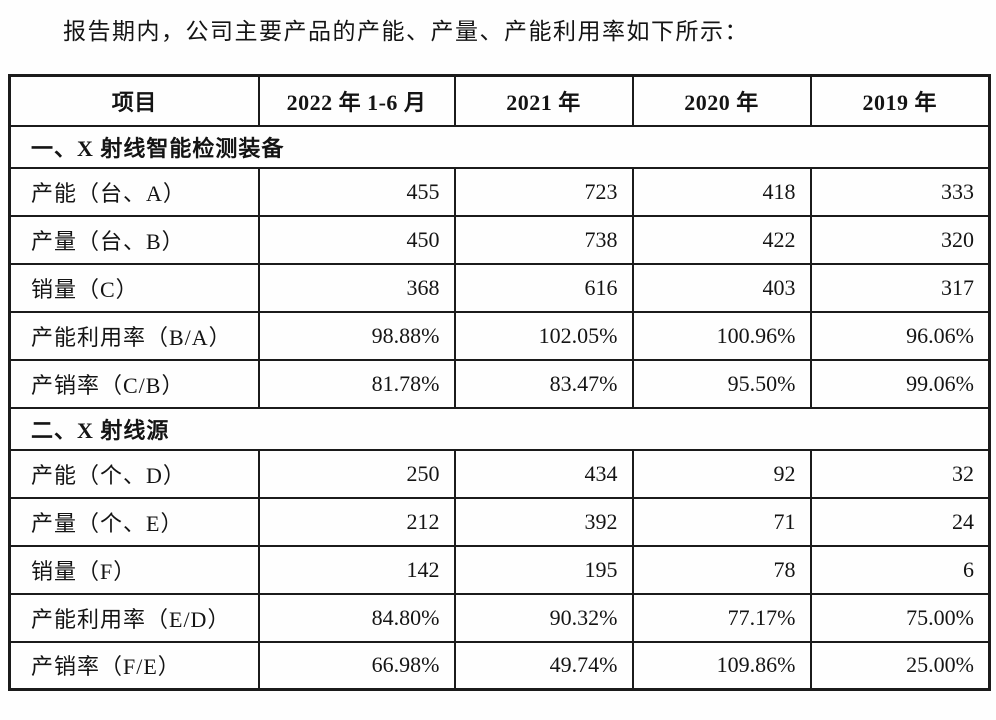 This screenshot has height=720, width=996. I want to click on table-row: 销量（C） 368 616 403 317, so click(499, 287).